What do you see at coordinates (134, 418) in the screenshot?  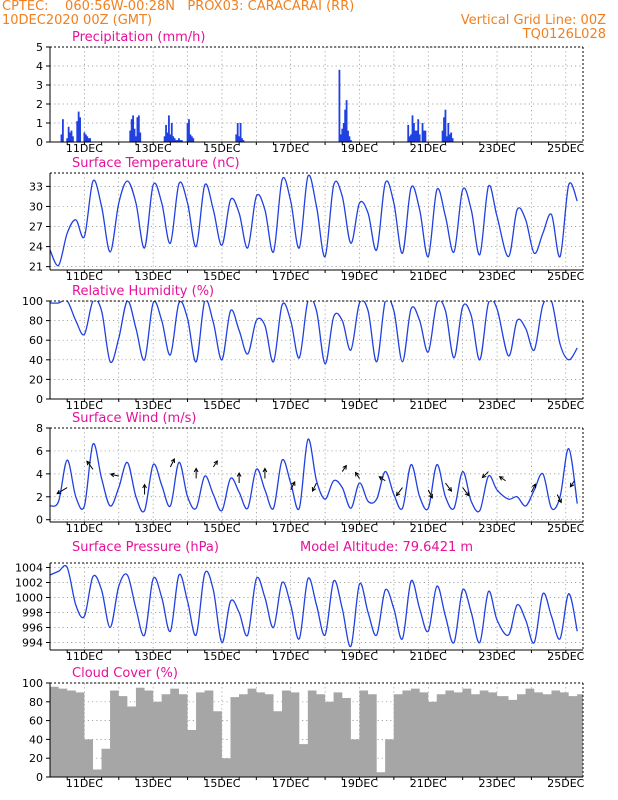 I see `panel-title: Surface Wind (m/s)` at bounding box center [134, 418].